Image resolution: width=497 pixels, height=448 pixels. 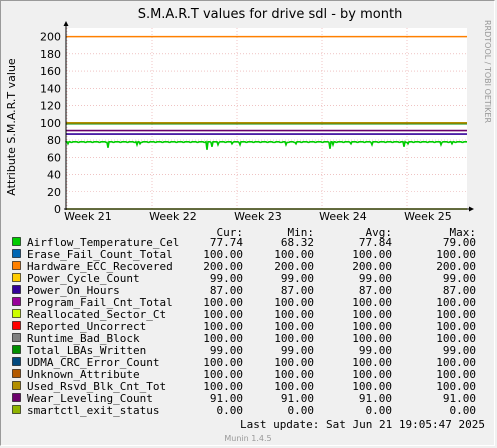 What do you see at coordinates (428, 216) in the screenshot?
I see `x-tick-label: Week 25` at bounding box center [428, 216].